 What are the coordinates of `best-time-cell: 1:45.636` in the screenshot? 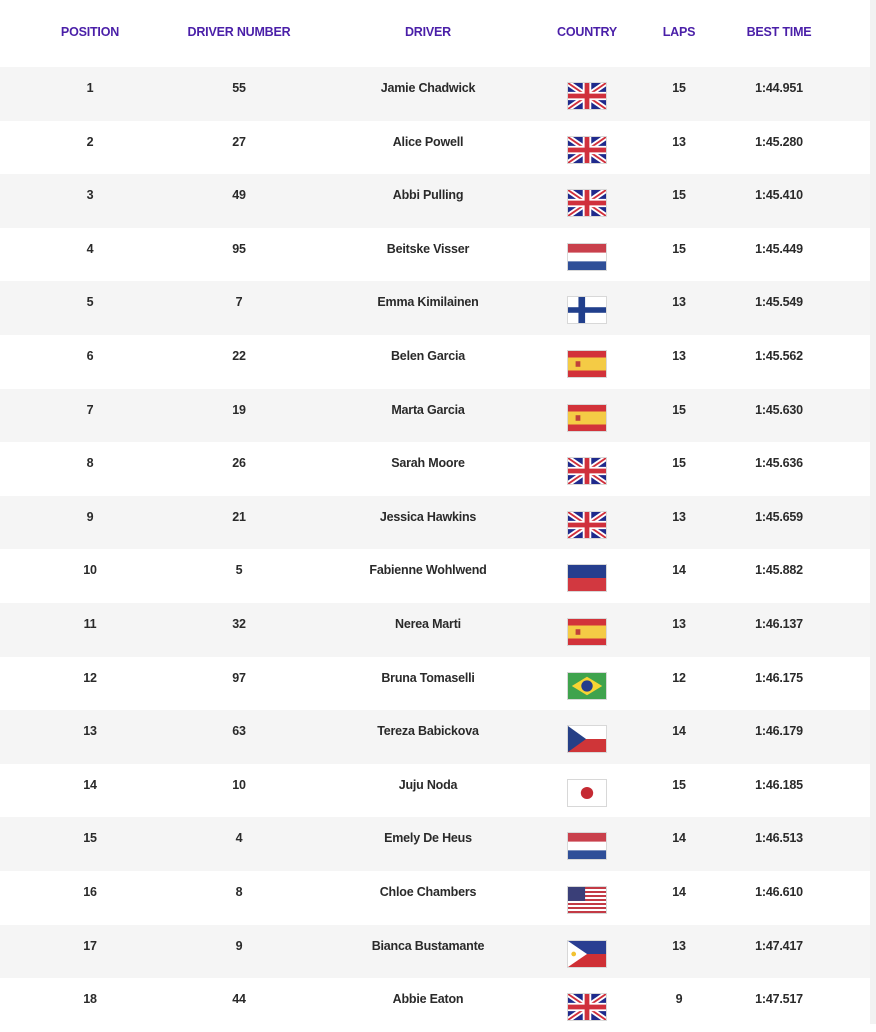 It's located at (779, 463).